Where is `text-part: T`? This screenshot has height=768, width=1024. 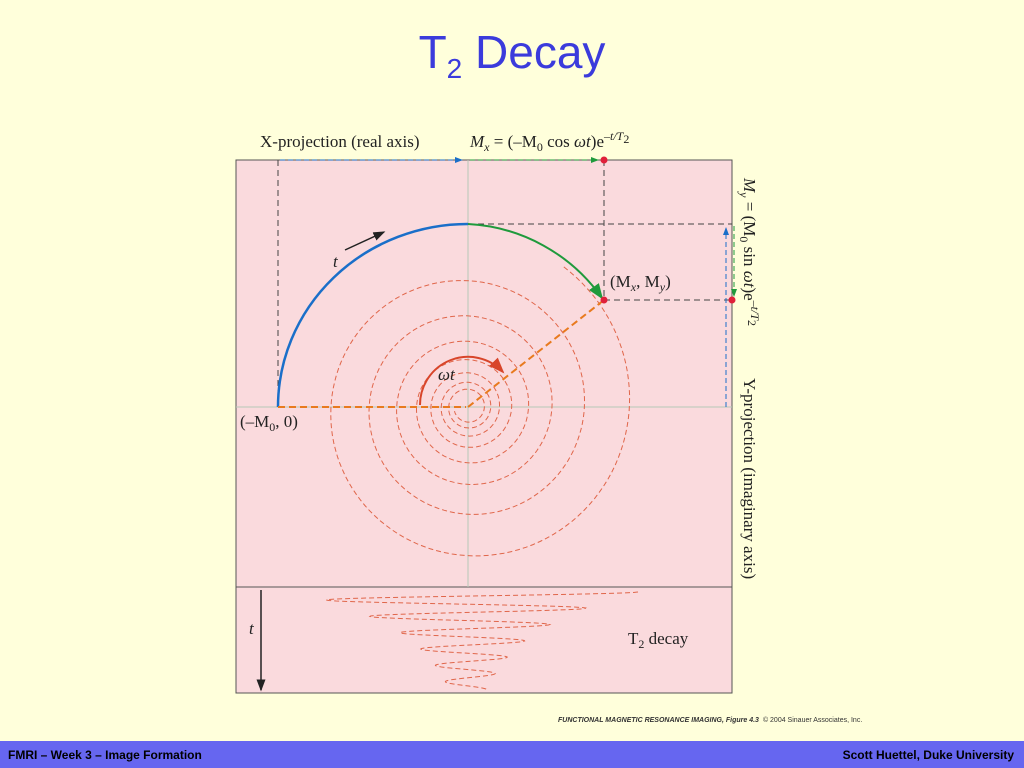 text-part: T is located at coordinates (633, 638).